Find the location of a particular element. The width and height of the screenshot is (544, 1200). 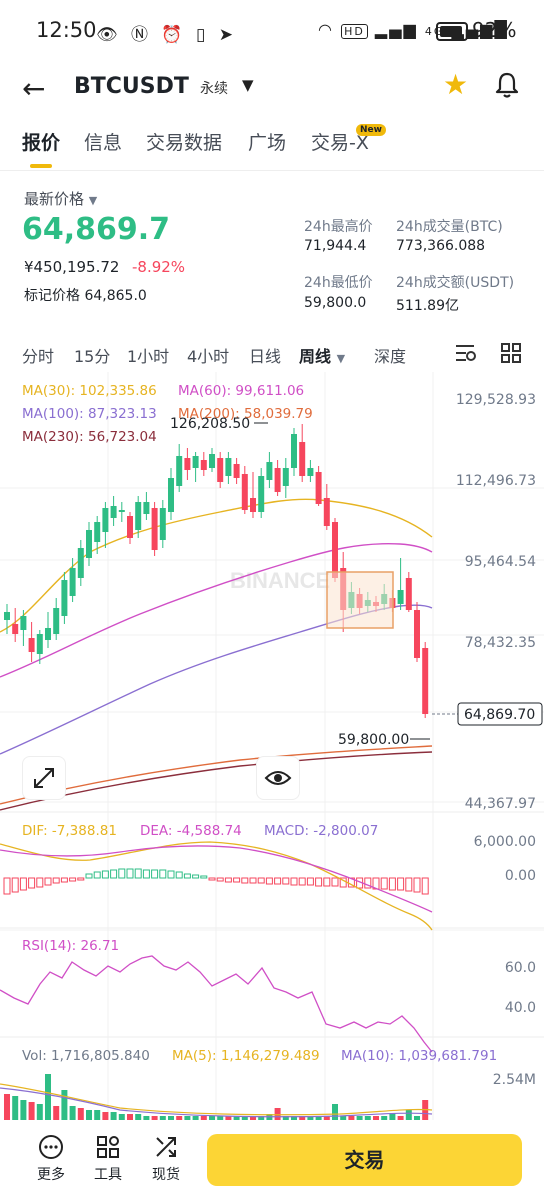

ma60-line is located at coordinates (216, 610).